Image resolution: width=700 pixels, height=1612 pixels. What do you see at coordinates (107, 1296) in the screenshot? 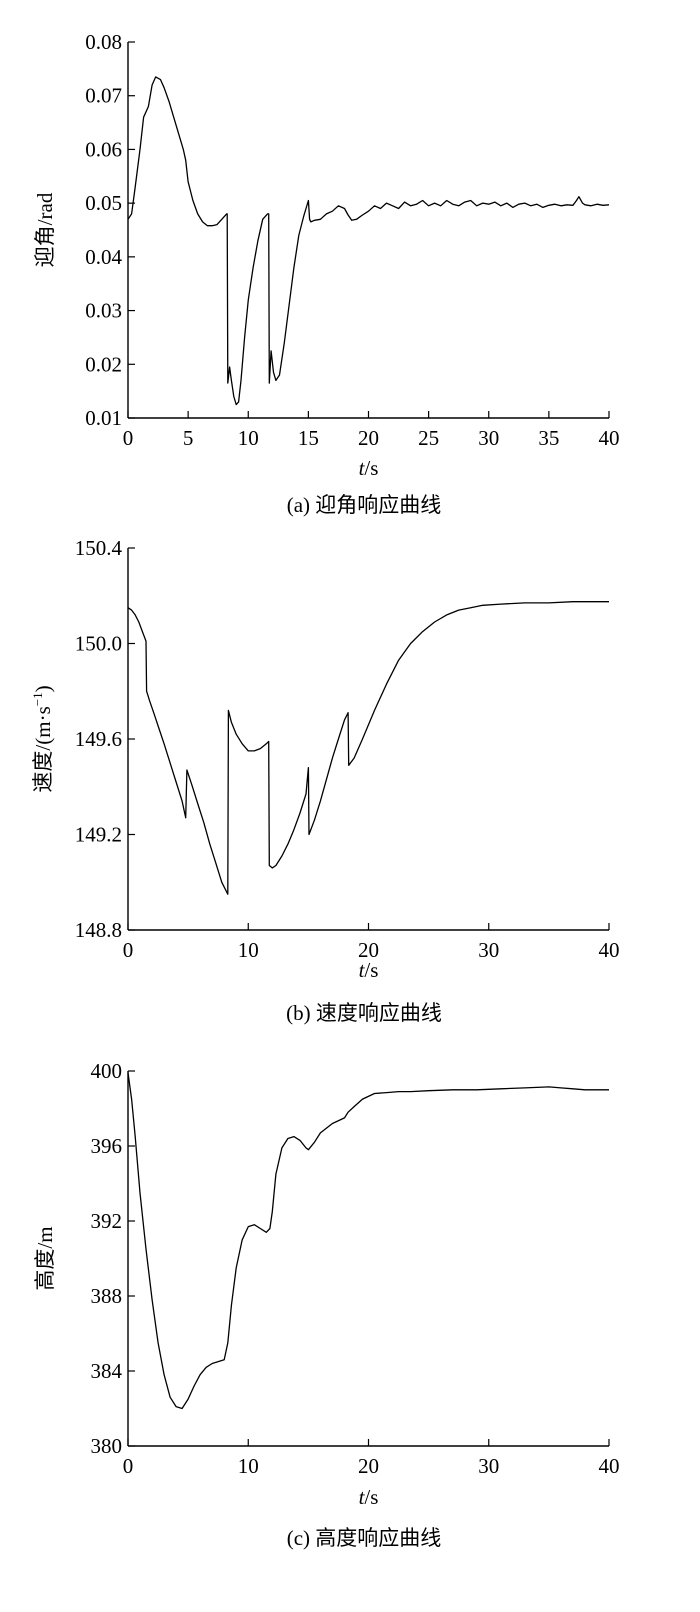
I see `y-tick-label: 388` at bounding box center [107, 1296].